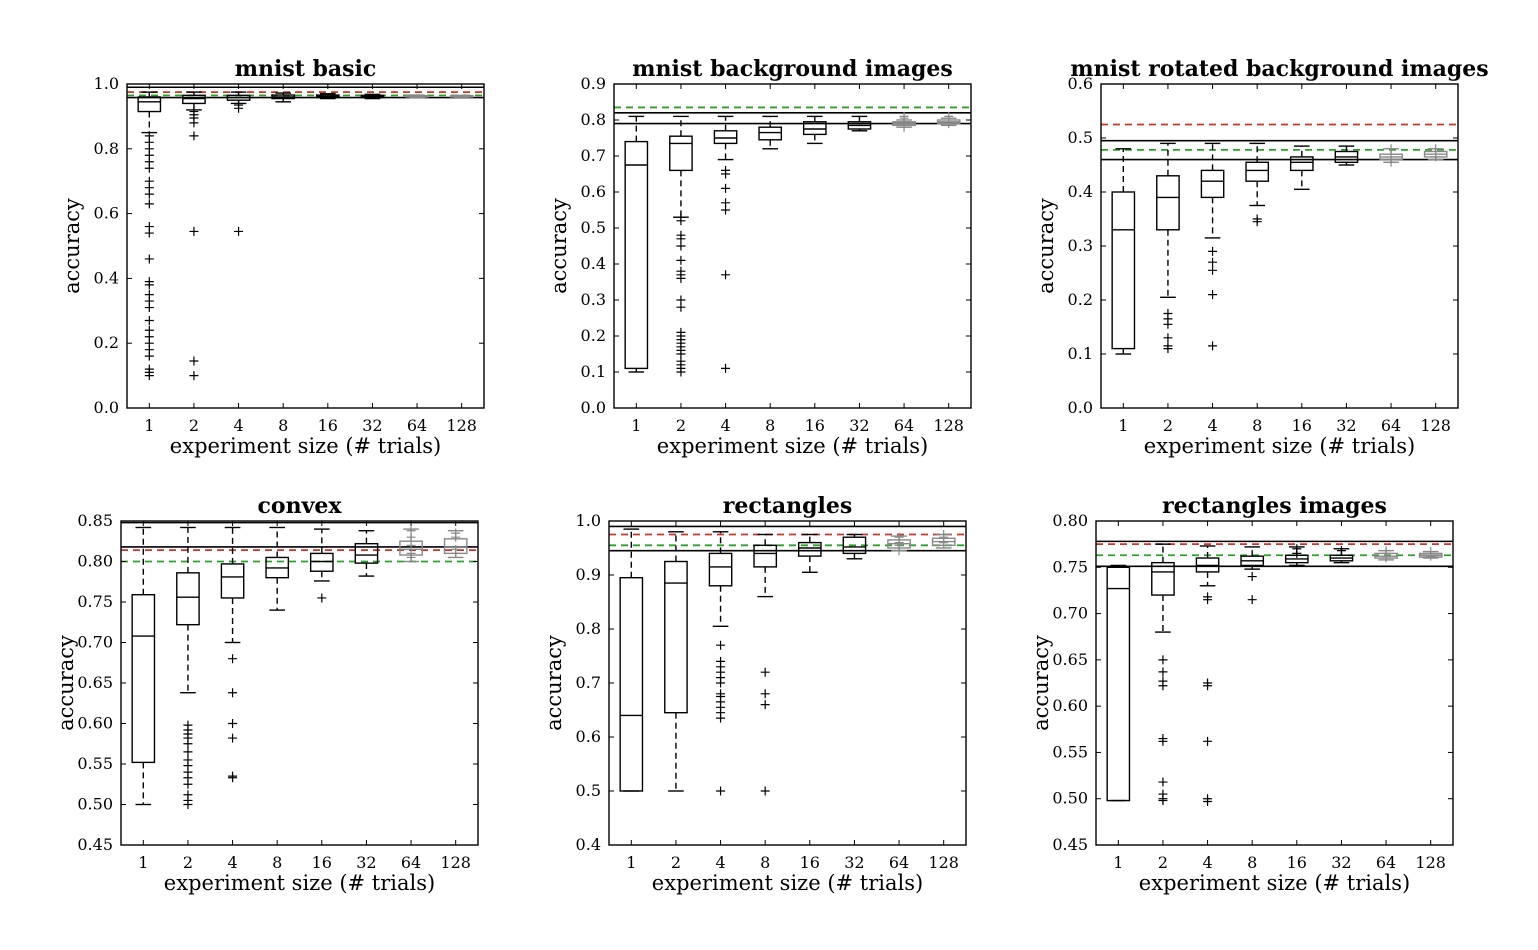 Image resolution: width=1538 pixels, height=950 pixels. What do you see at coordinates (792, 69) in the screenshot?
I see `chart-title: mnist background images` at bounding box center [792, 69].